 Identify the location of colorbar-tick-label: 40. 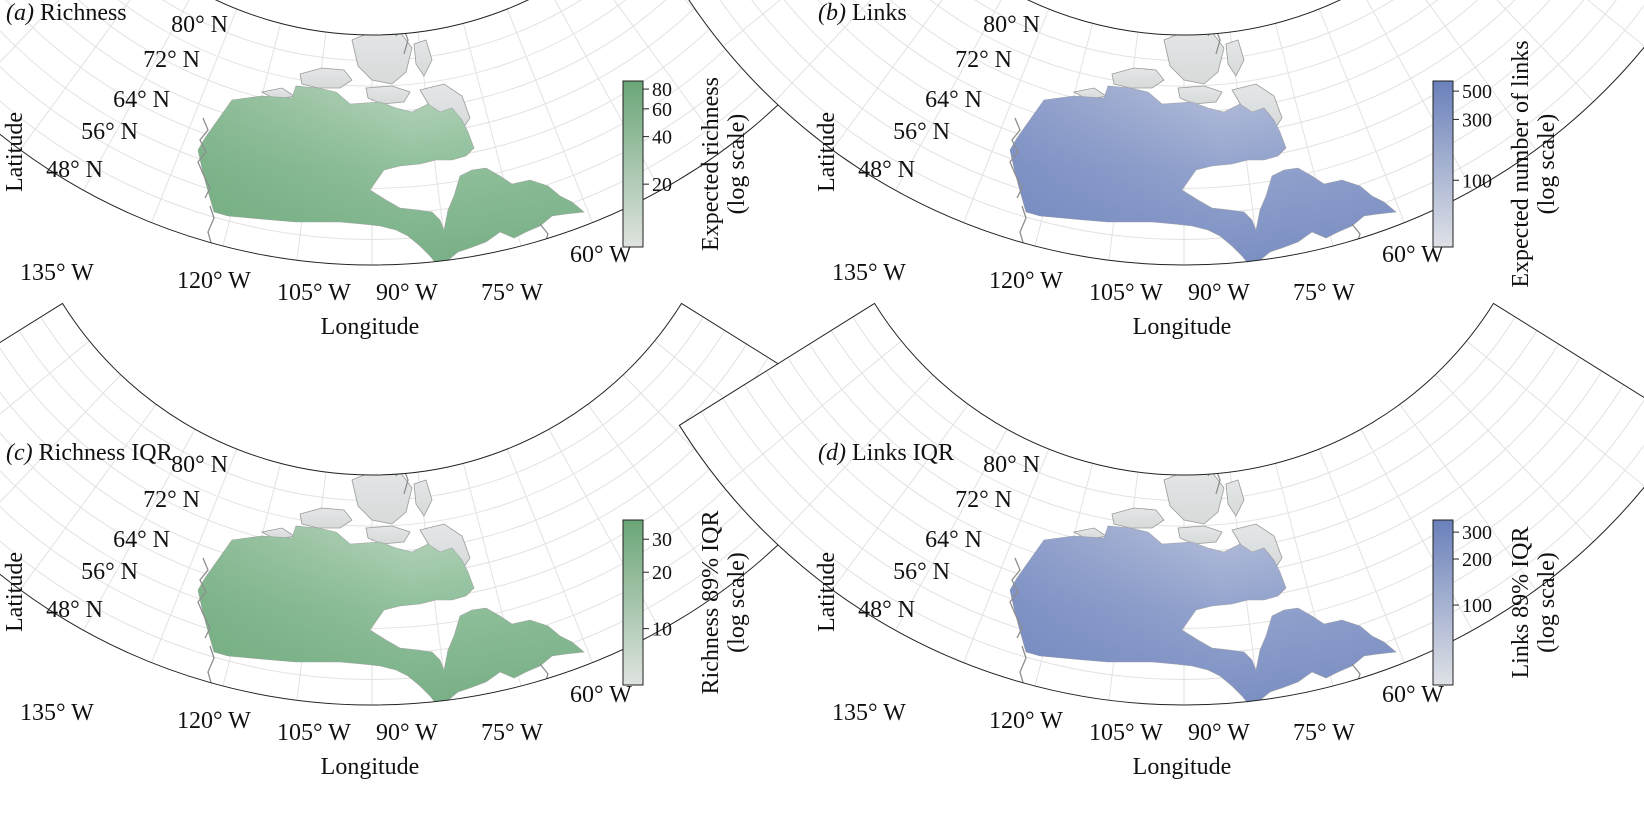
(662, 138).